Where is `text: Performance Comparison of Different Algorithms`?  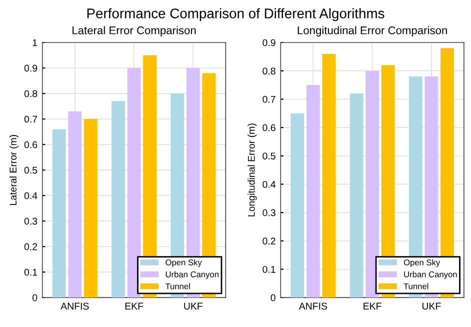 text: Performance Comparison of Different Algorithms is located at coordinates (235, 15).